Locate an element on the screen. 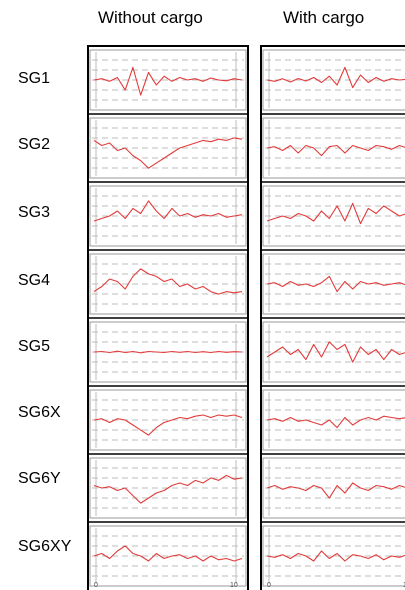 The height and width of the screenshot is (590, 405). trace-SG2-with_cargo is located at coordinates (335, 150).